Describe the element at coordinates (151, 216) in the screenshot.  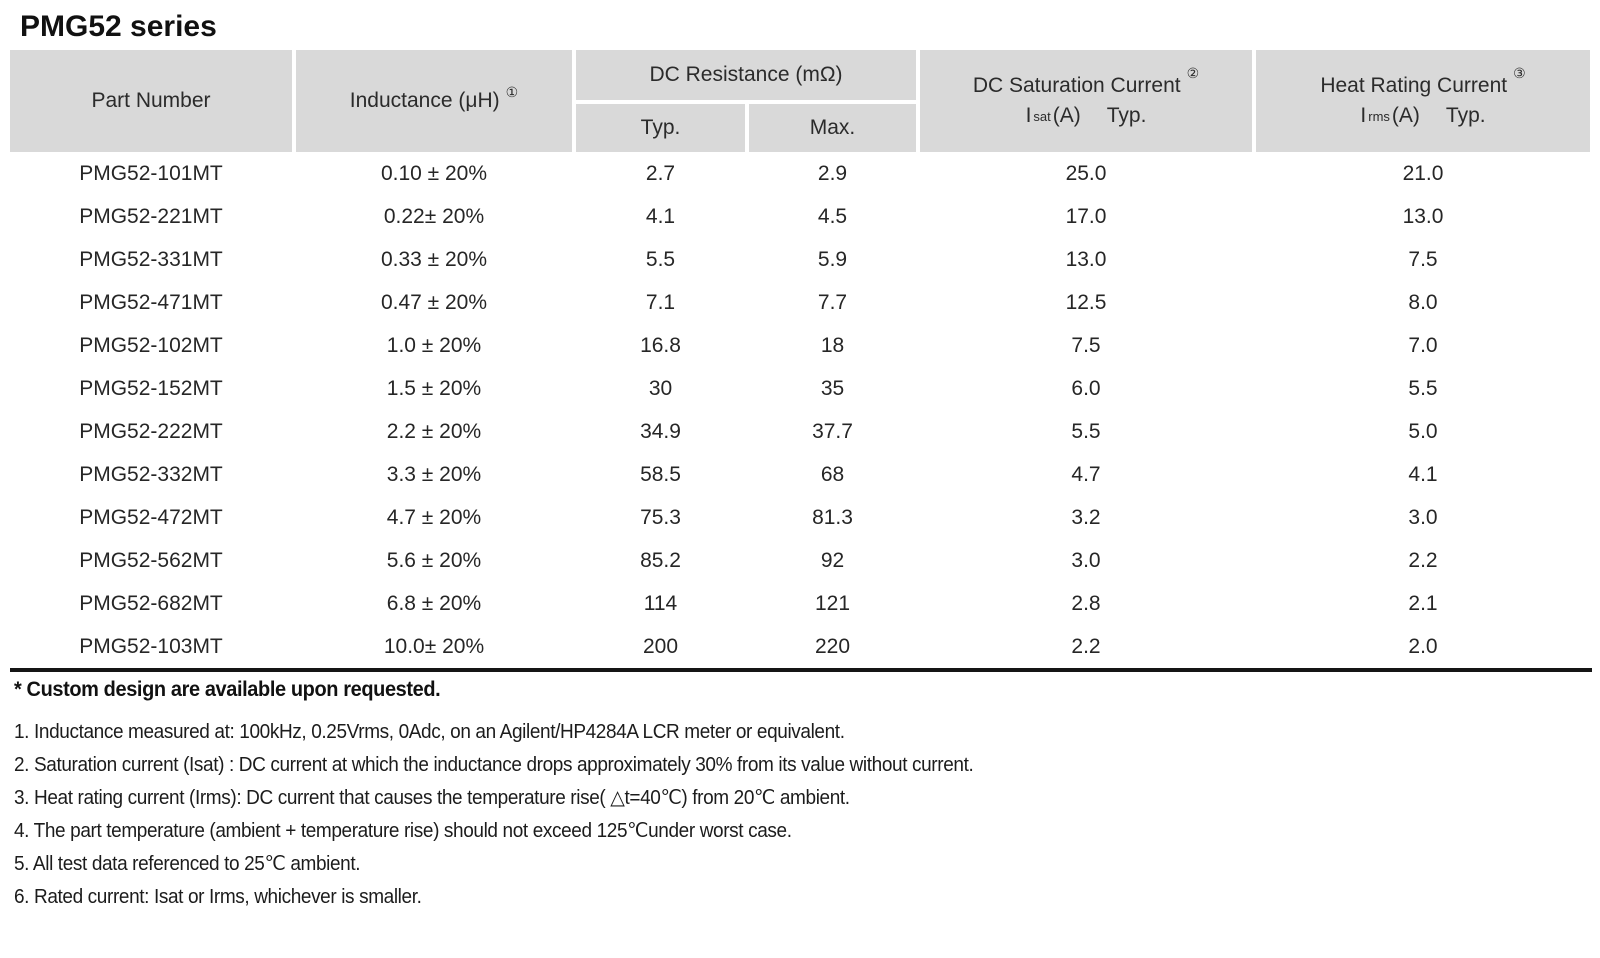
I see `cell-part-number: PMG52-221MT` at that location.